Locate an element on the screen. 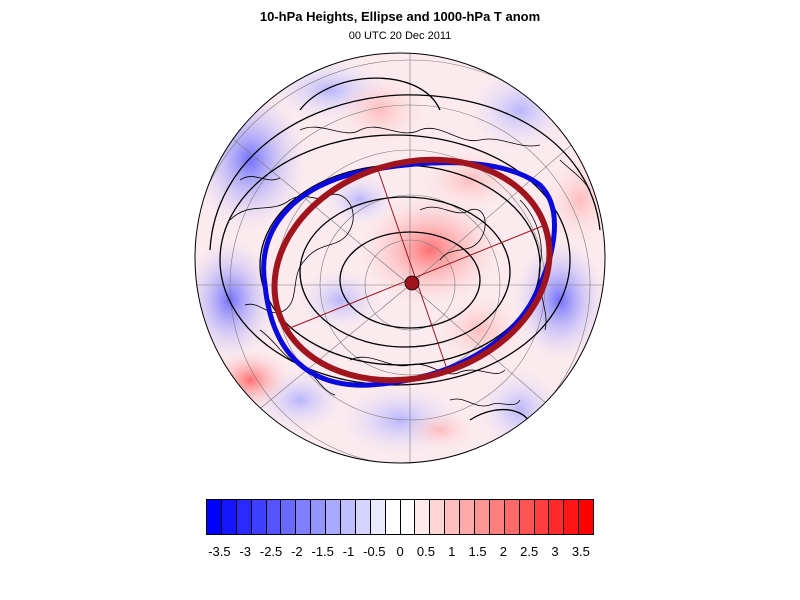 Image resolution: width=800 pixels, height=600 pixels. colorbar-tick-label: 2.5 is located at coordinates (529, 551).